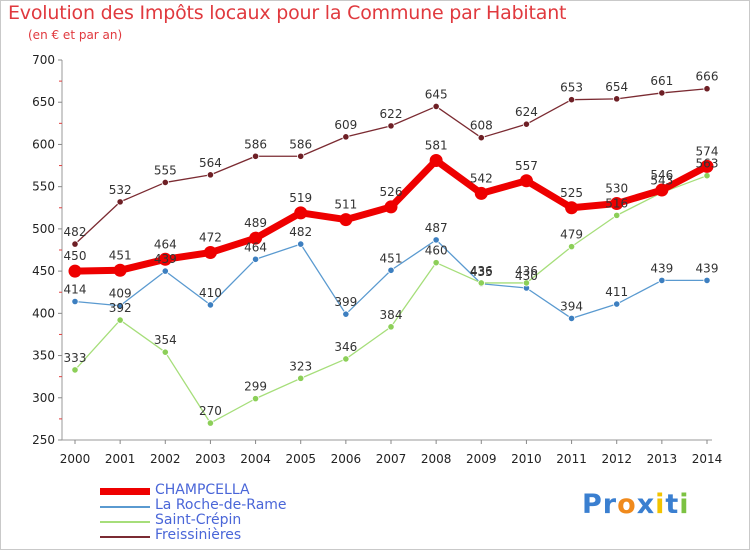 This screenshot has width=750, height=550. Describe the element at coordinates (436, 251) in the screenshot. I see `data-label-saint-crepin: 460` at that location.